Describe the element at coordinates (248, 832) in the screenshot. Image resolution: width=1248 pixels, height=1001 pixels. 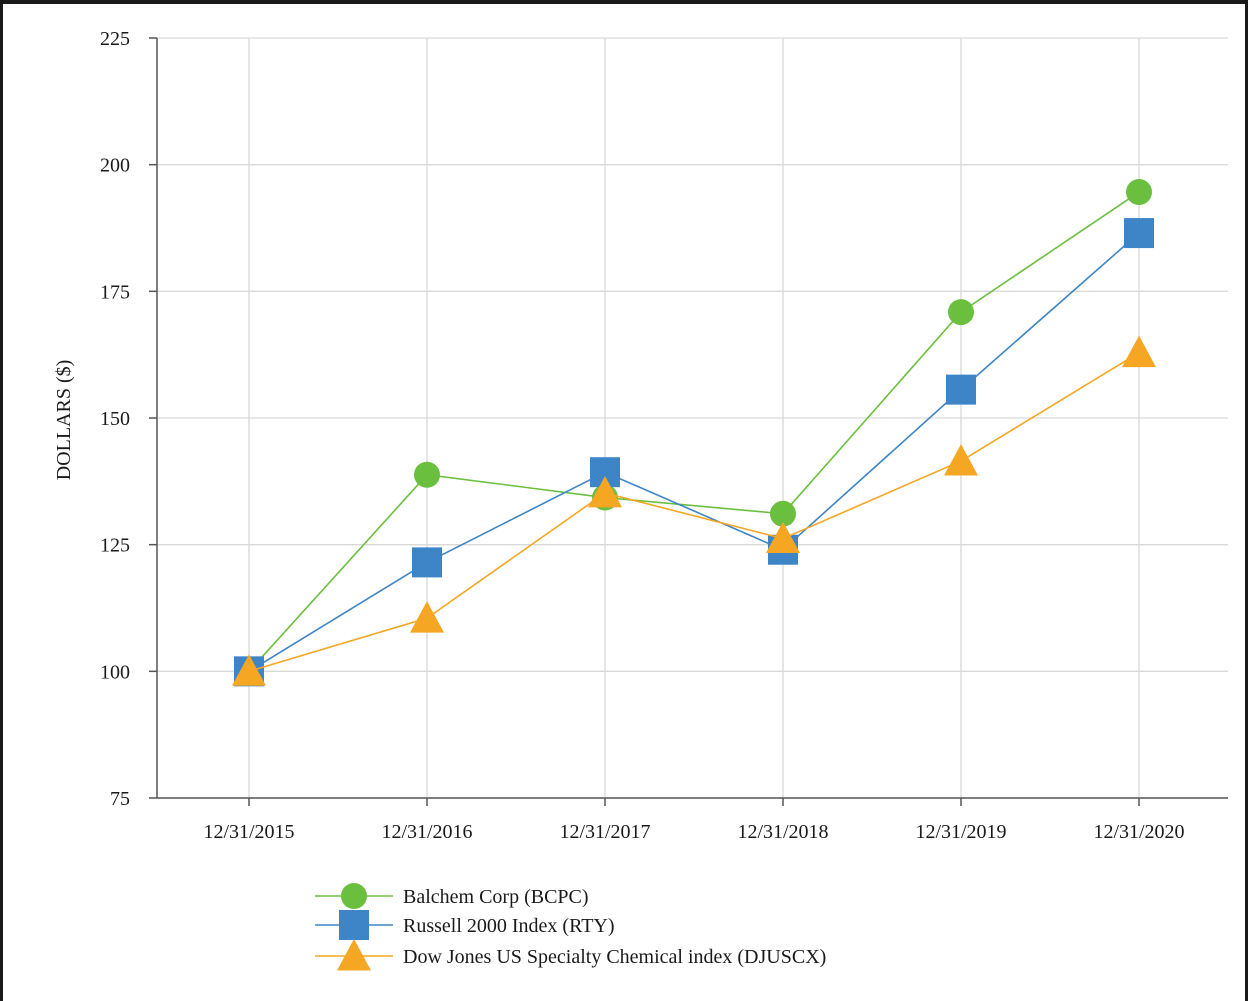
I see `x-tick-label: 12/31/2015` at that location.